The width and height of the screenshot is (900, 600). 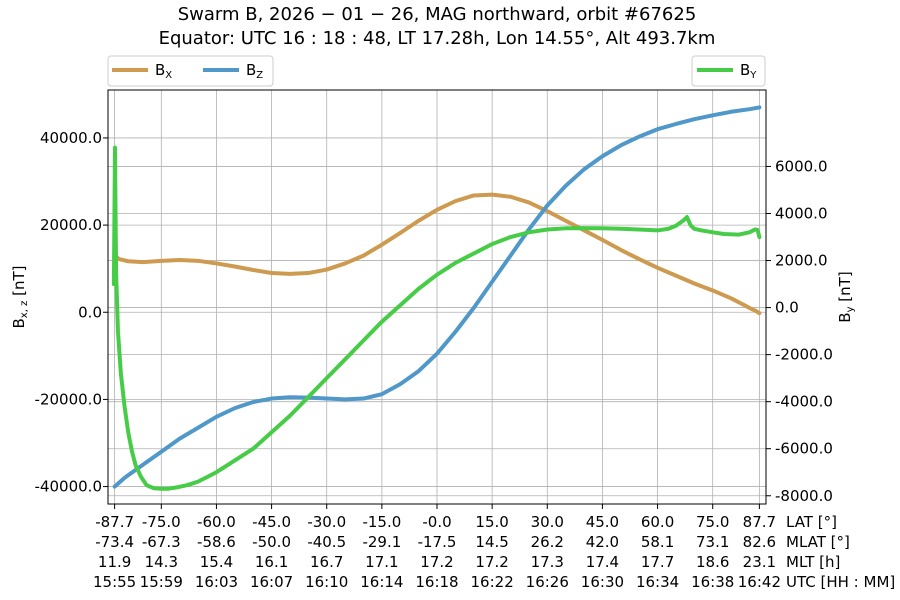 What do you see at coordinates (657, 582) in the screenshot?
I see `x-tick-label-utc: 16:34` at bounding box center [657, 582].